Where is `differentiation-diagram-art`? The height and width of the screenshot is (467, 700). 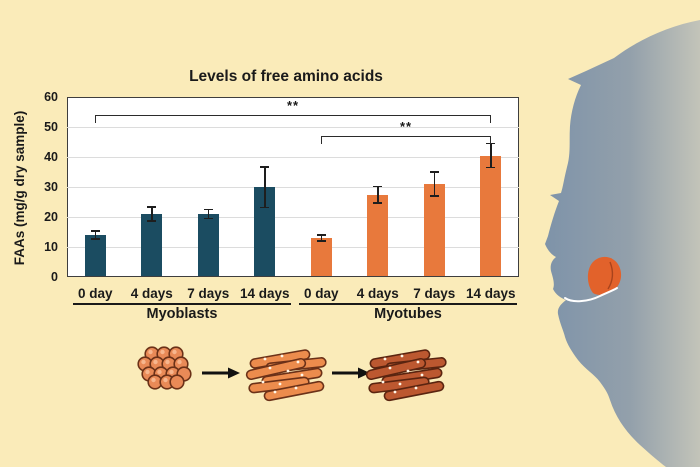 differentiation-diagram-art is located at coordinates (292, 374).